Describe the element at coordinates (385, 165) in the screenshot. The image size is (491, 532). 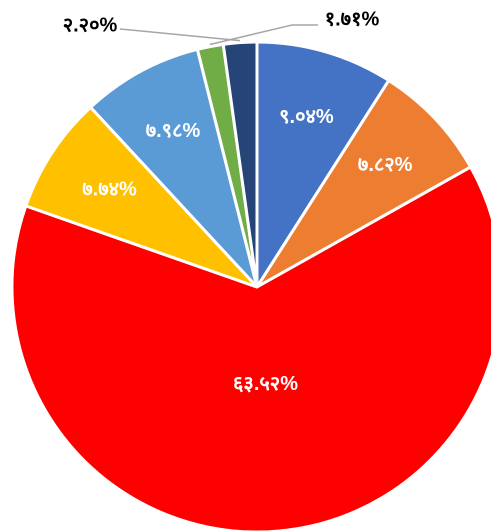
I see `data-label: ७.८२%` at that location.